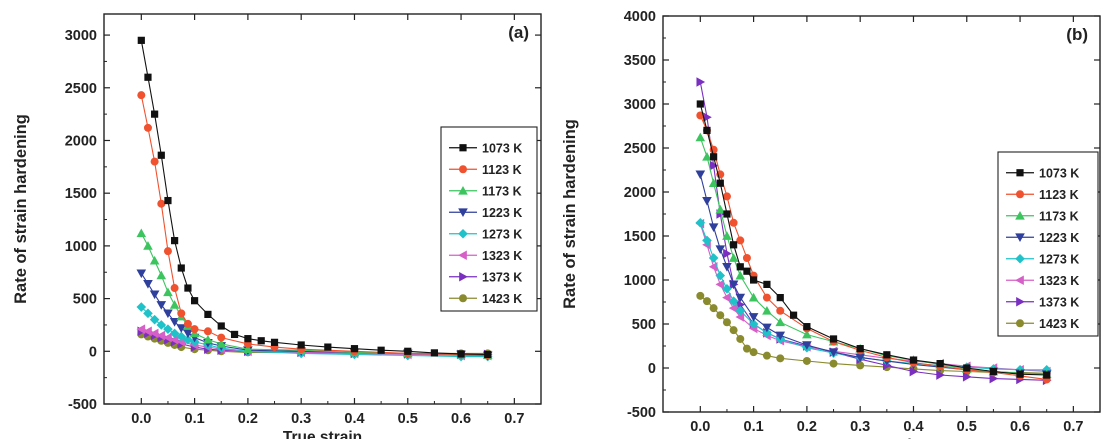 The image size is (1106, 444). I want to click on legend-item: 1173 K, so click(1042, 216).